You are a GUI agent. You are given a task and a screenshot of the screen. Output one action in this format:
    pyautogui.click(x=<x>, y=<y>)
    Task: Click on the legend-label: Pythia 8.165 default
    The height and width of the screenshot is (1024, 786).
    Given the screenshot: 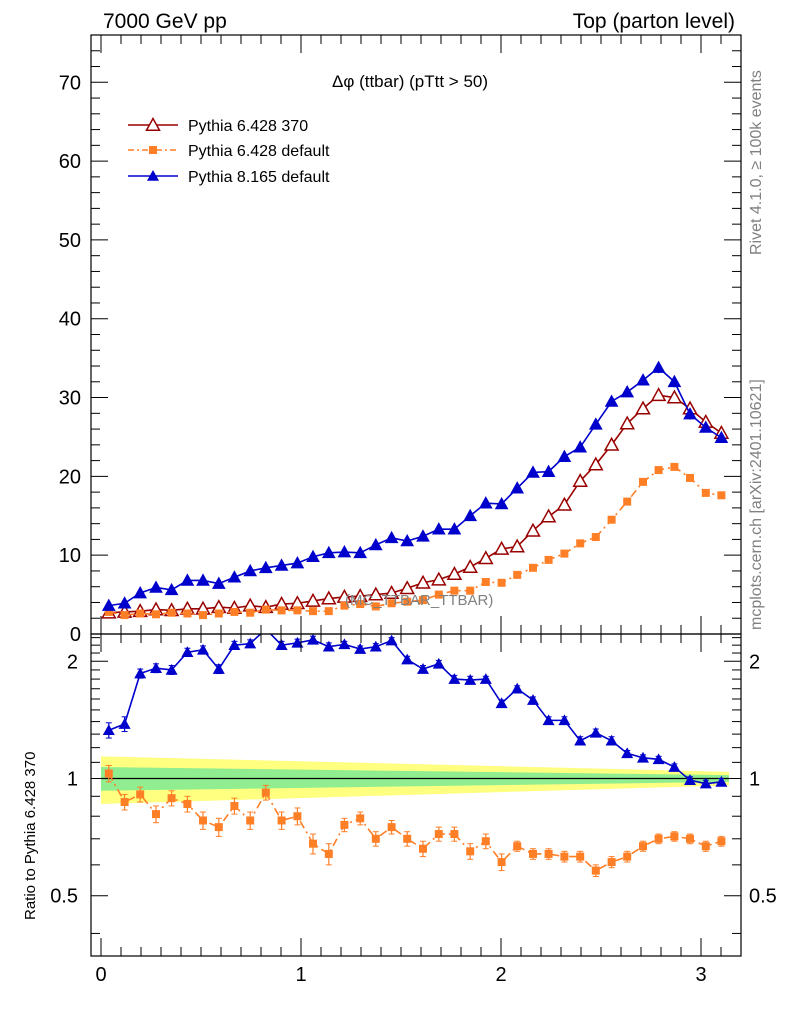 What is the action you would take?
    pyautogui.click(x=259, y=177)
    